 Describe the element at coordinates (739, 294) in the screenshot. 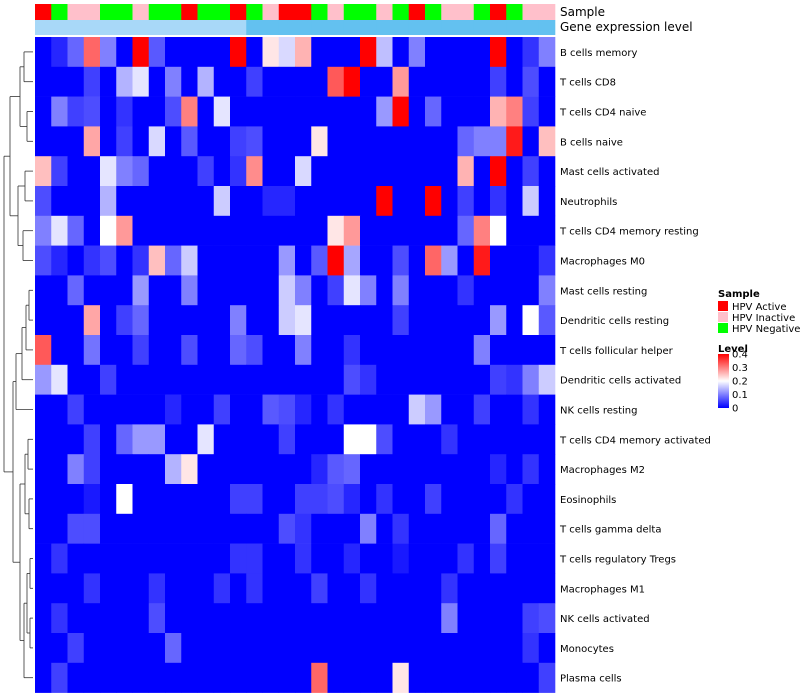

I see `sample-legend-title: Sample` at that location.